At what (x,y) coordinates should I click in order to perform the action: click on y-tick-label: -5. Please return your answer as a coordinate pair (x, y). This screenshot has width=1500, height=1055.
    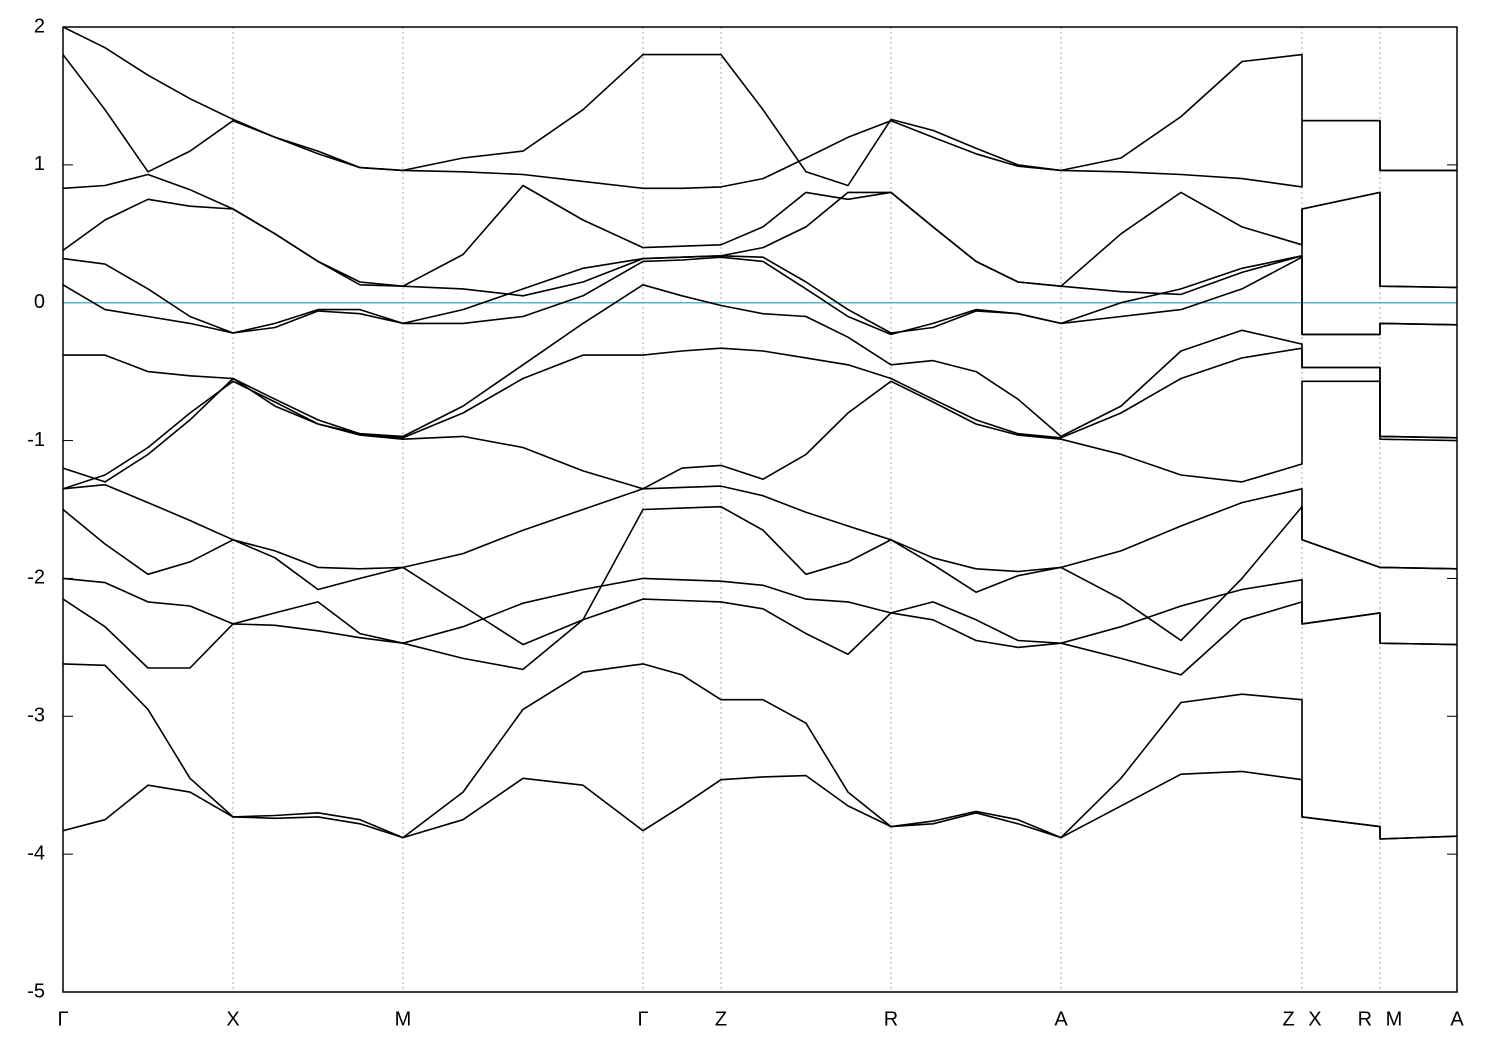
    Looking at the image, I should click on (36, 991).